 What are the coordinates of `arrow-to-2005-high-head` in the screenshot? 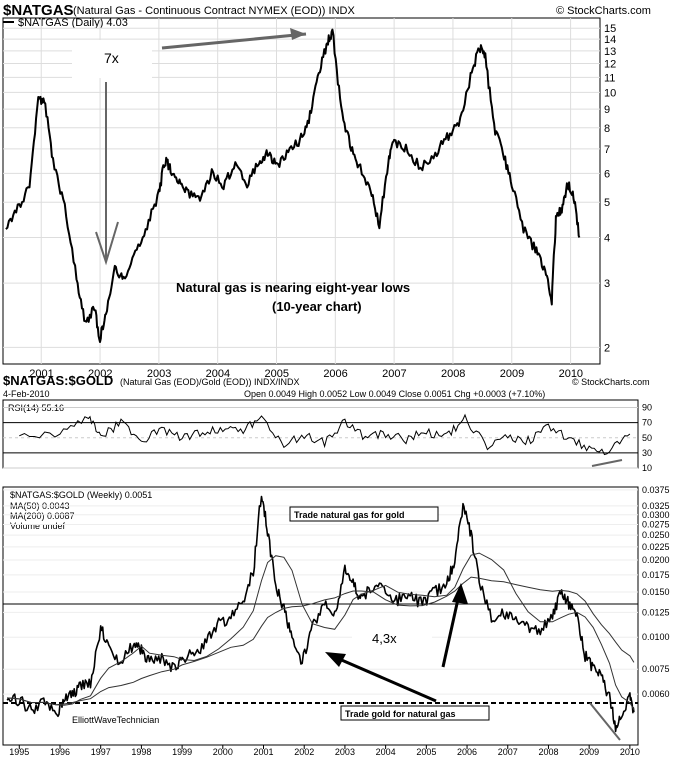 It's located at (460, 593).